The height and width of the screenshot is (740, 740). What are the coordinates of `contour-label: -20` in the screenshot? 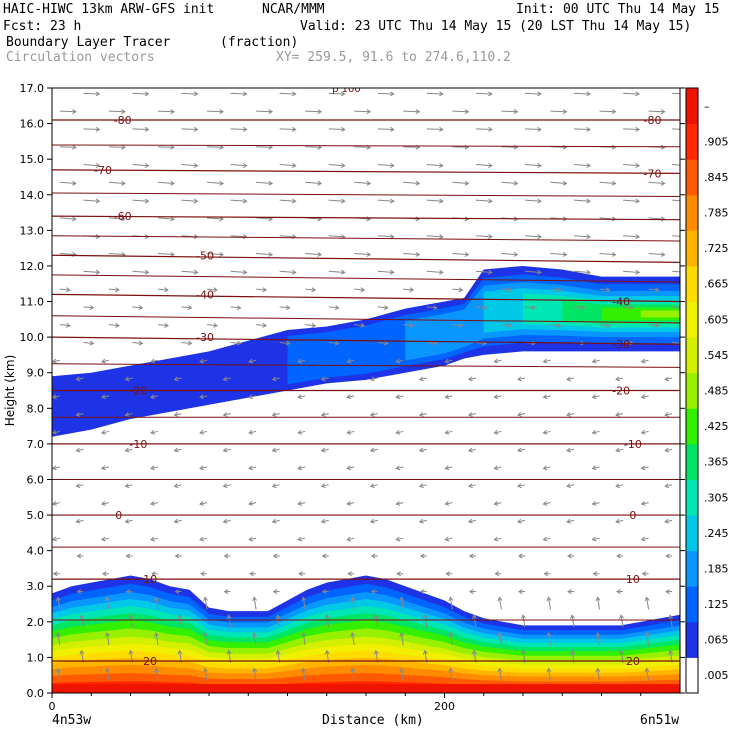 It's located at (621, 391).